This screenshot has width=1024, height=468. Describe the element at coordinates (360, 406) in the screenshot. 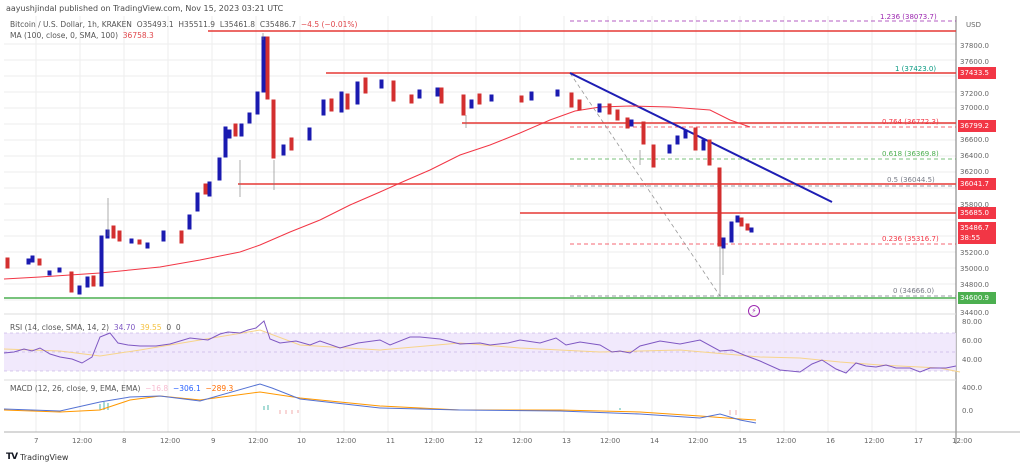

I see `macd-histogram` at that location.